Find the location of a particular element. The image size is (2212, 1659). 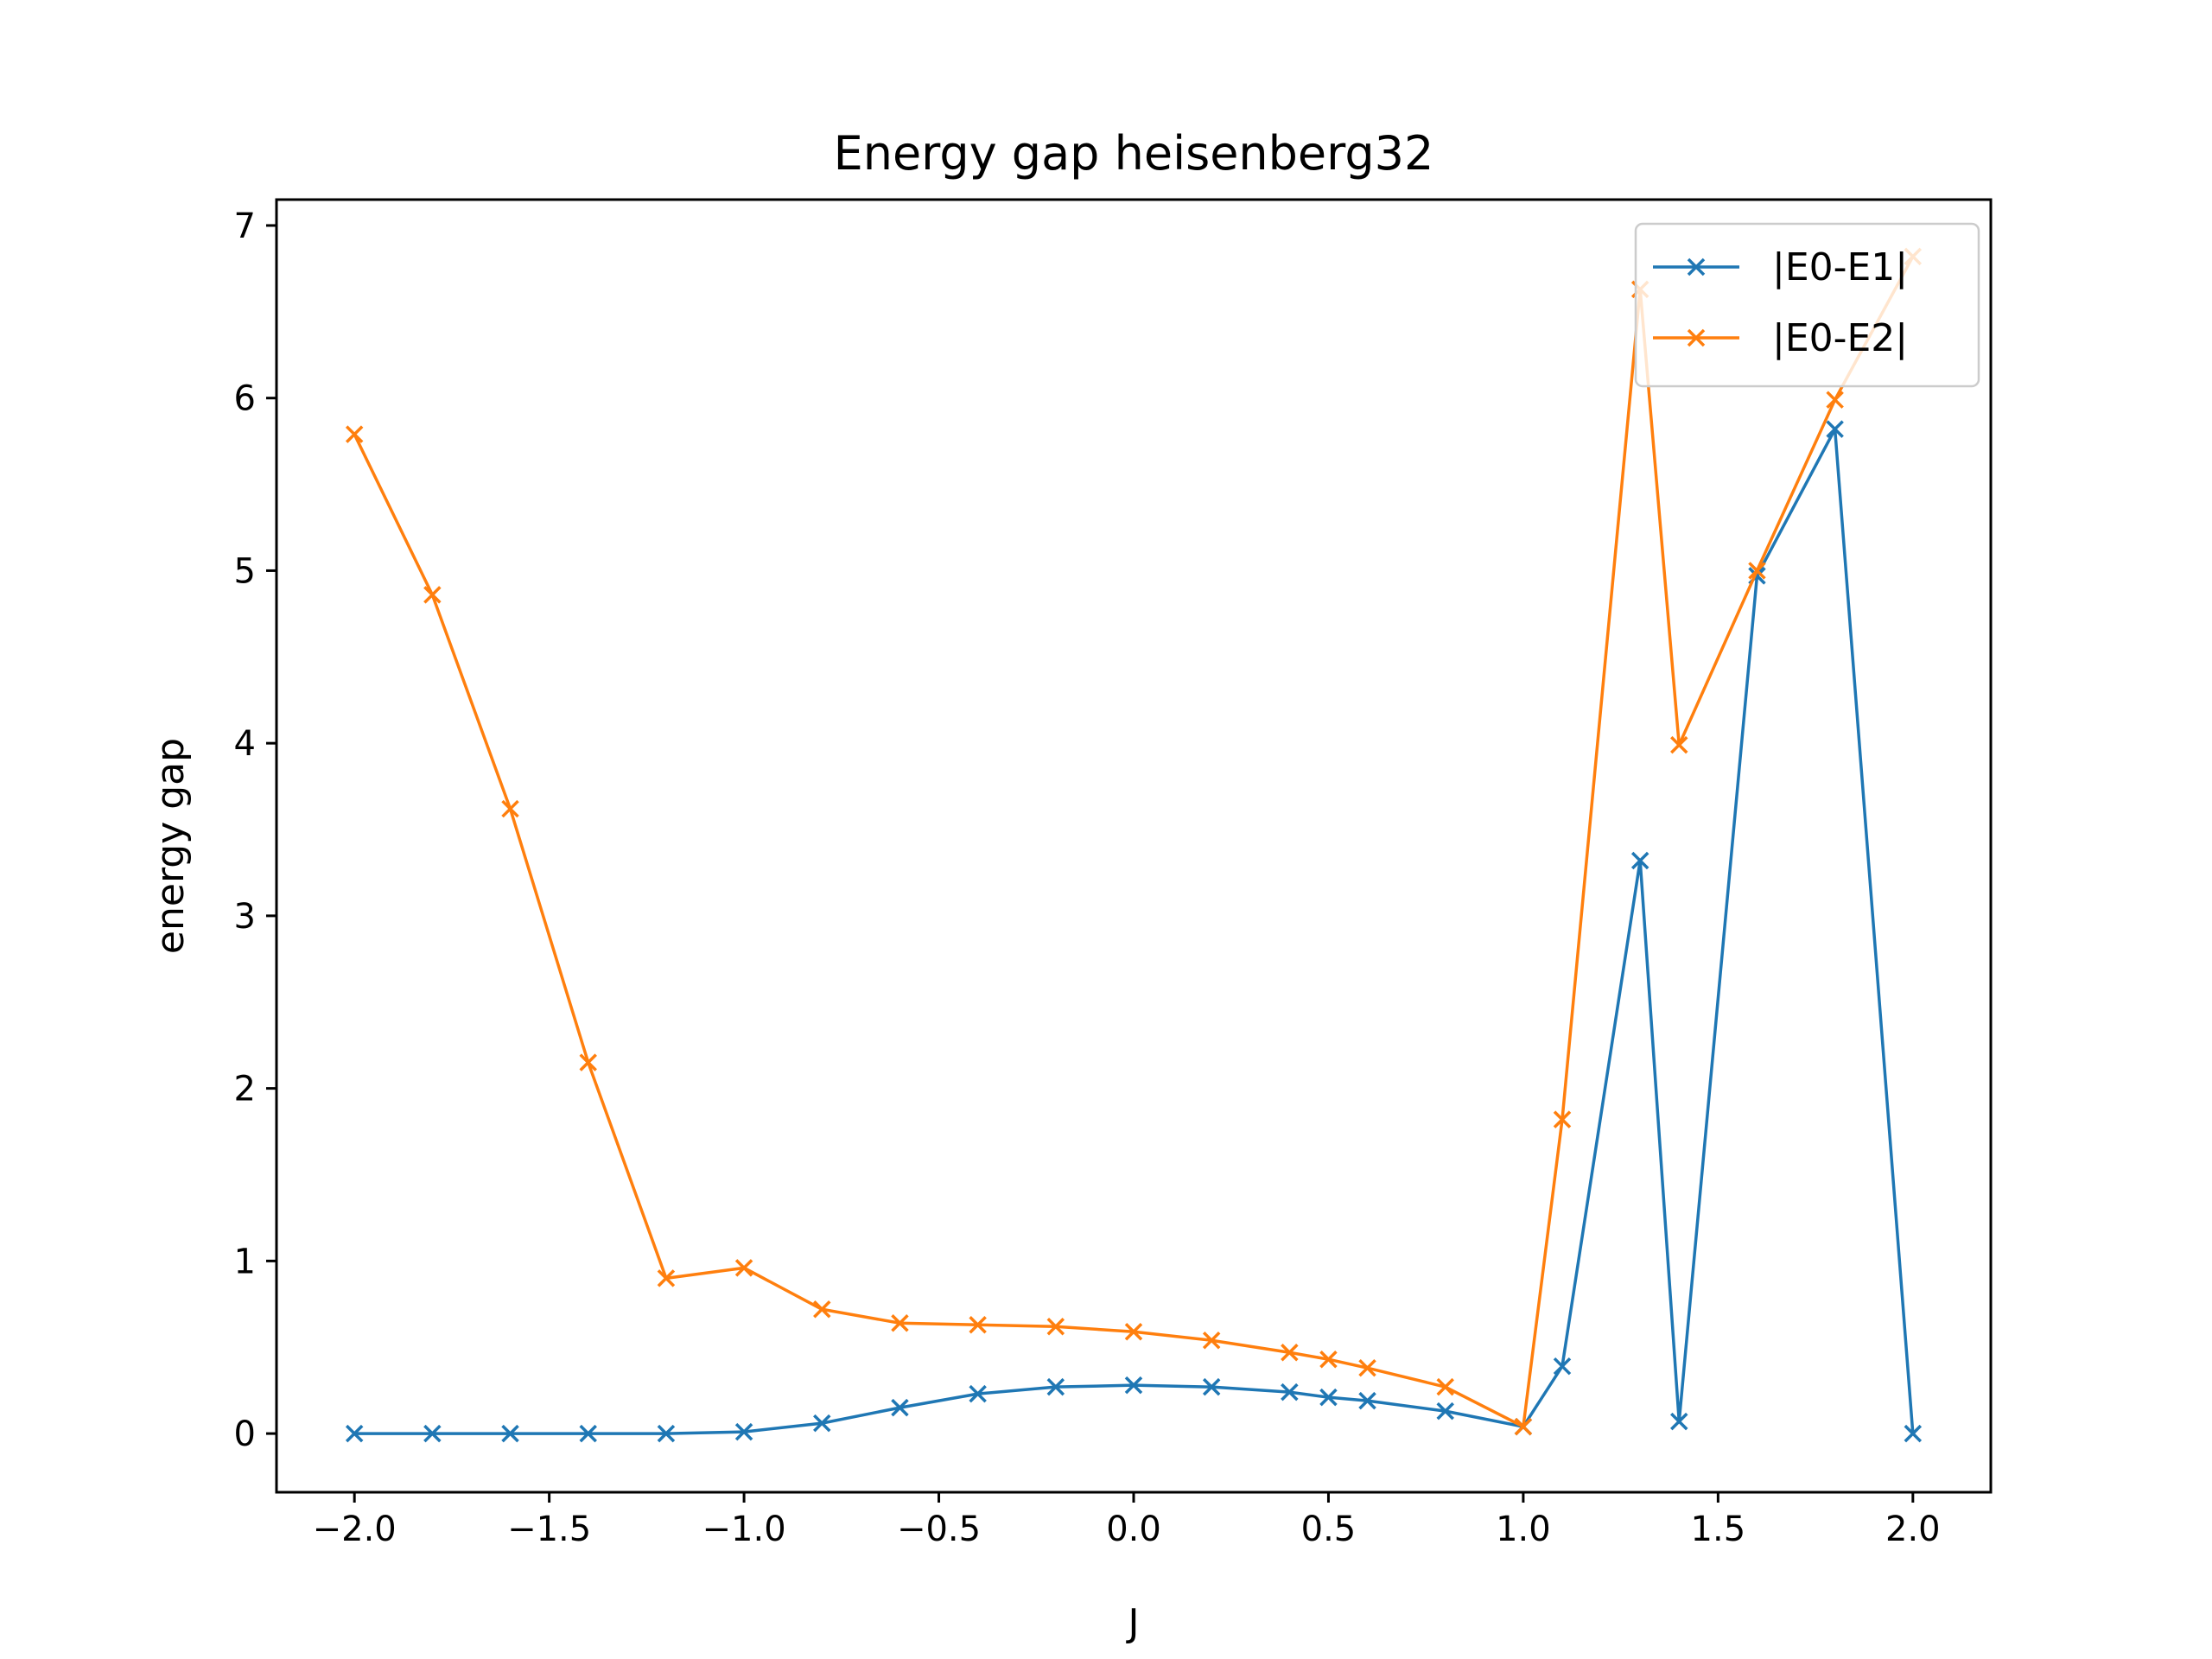

y-tick-label: 2 is located at coordinates (245, 1089).